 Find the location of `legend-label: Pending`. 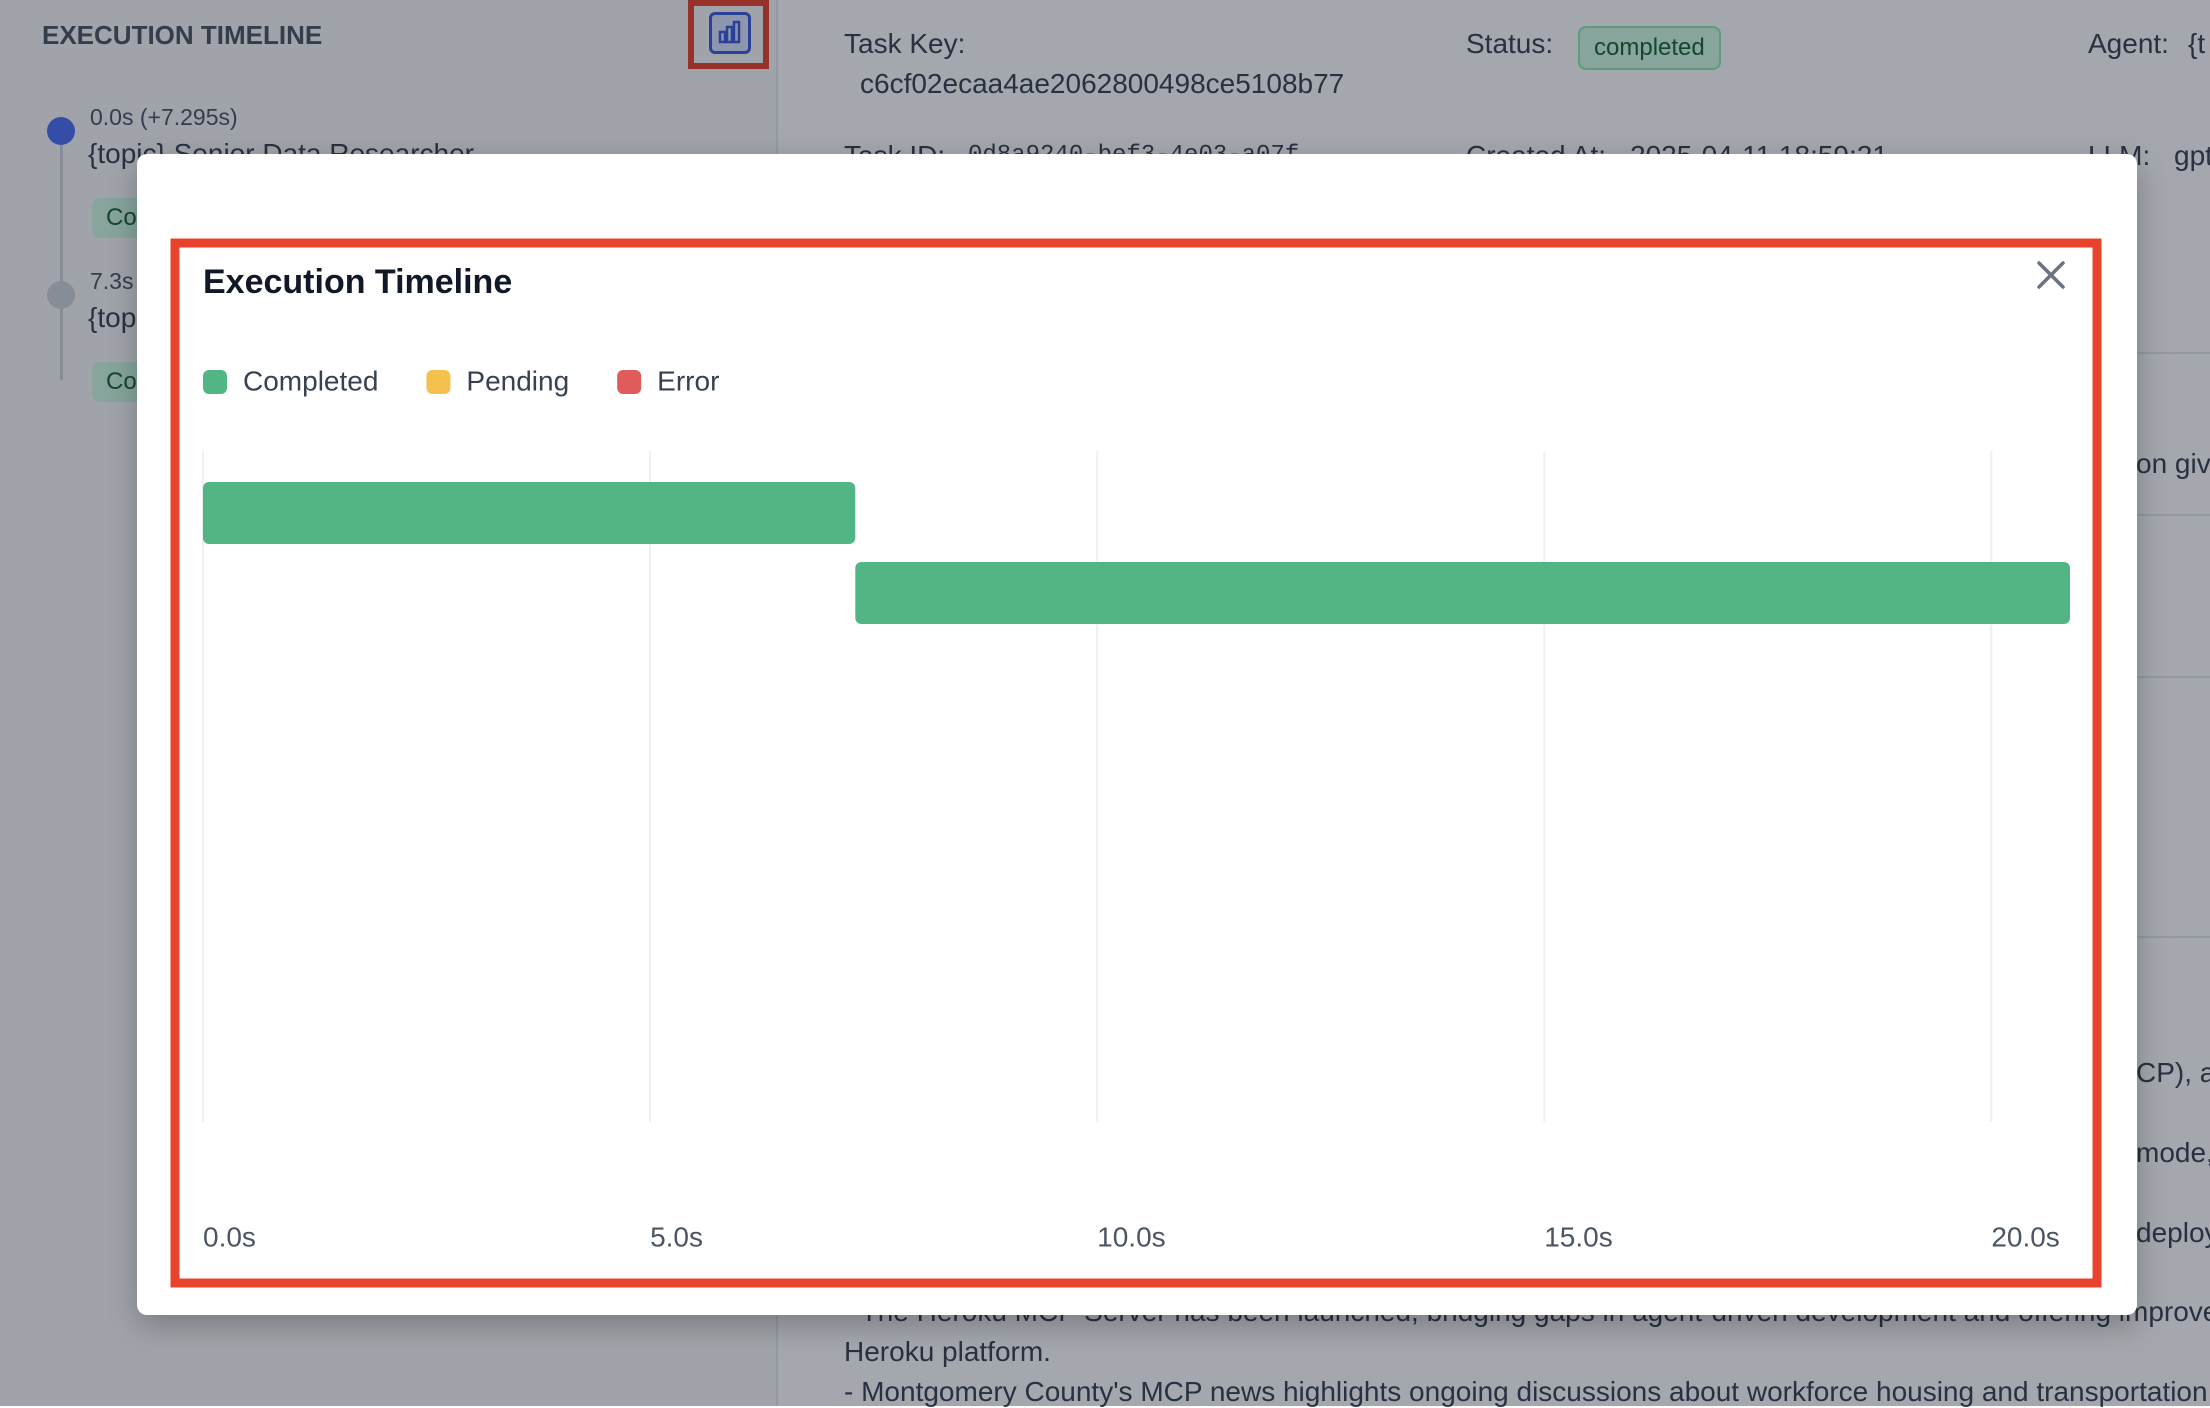

legend-label: Pending is located at coordinates (517, 380).